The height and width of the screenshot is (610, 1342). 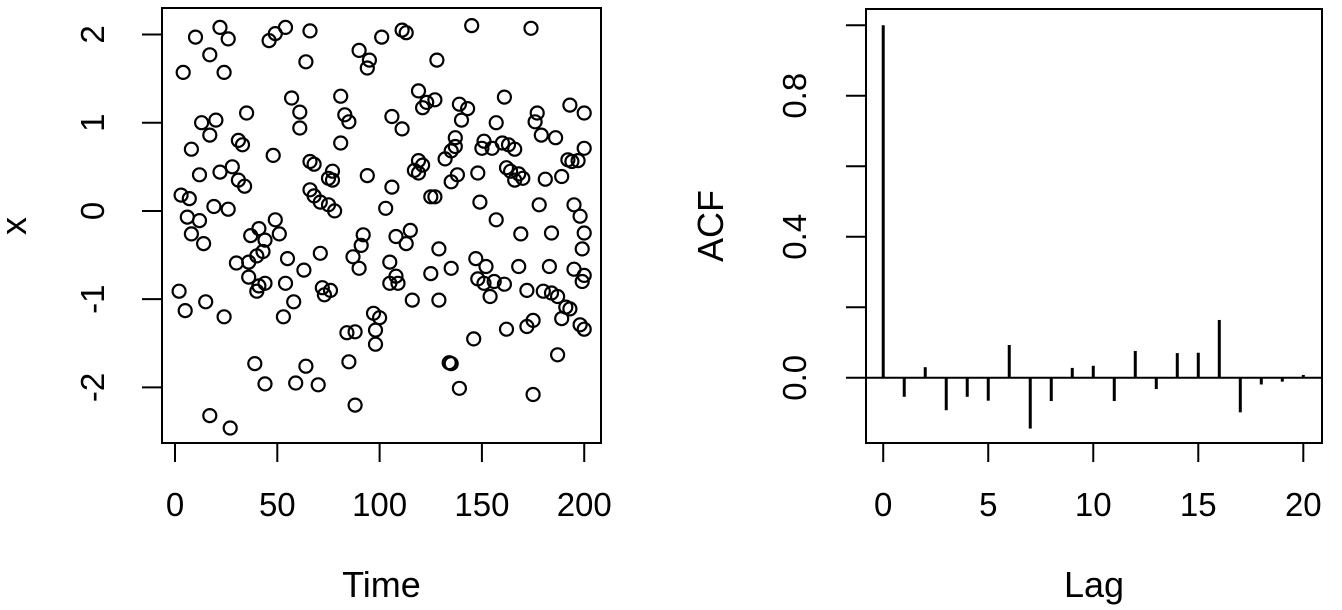 What do you see at coordinates (92, 387) in the screenshot?
I see `y-tick-label: -2` at bounding box center [92, 387].